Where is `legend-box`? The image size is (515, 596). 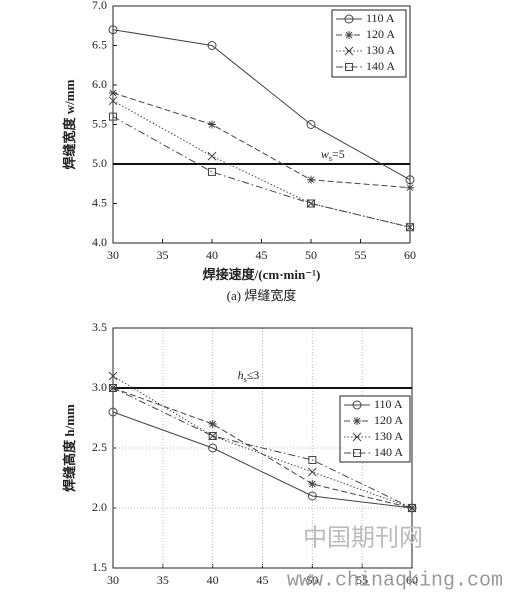 legend-box is located at coordinates (375, 429).